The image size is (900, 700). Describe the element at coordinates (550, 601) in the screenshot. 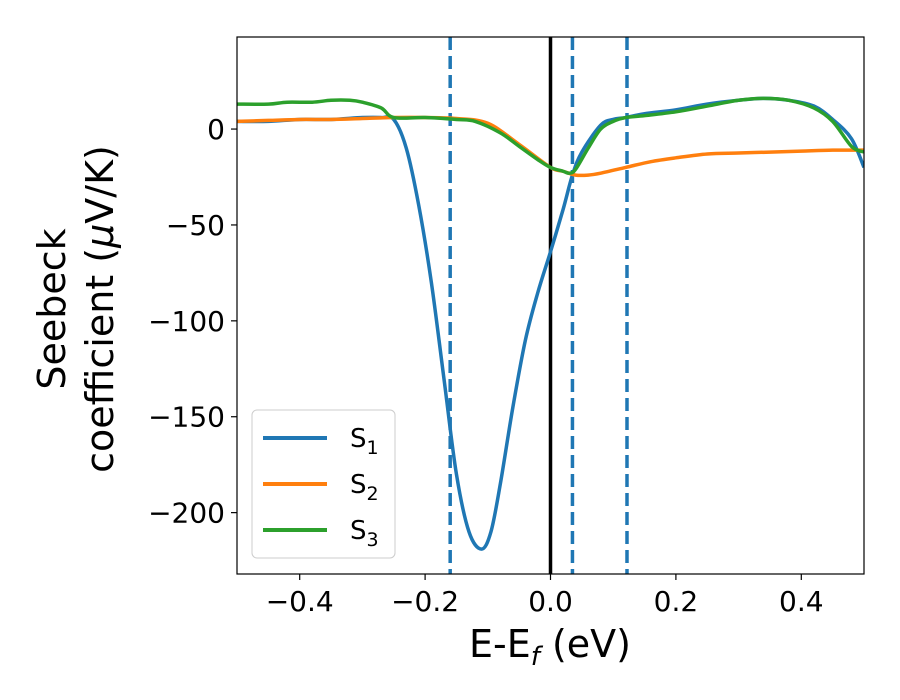

I see `x-tick-label: 0.0` at that location.